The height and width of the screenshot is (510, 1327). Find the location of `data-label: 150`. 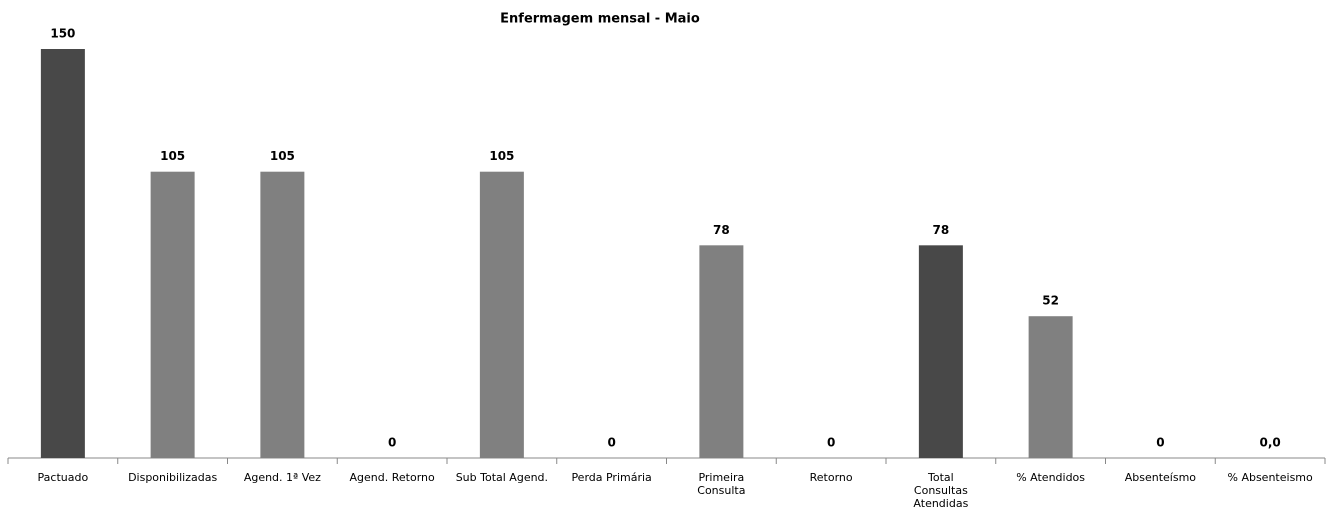

data-label: 150 is located at coordinates (62, 34).